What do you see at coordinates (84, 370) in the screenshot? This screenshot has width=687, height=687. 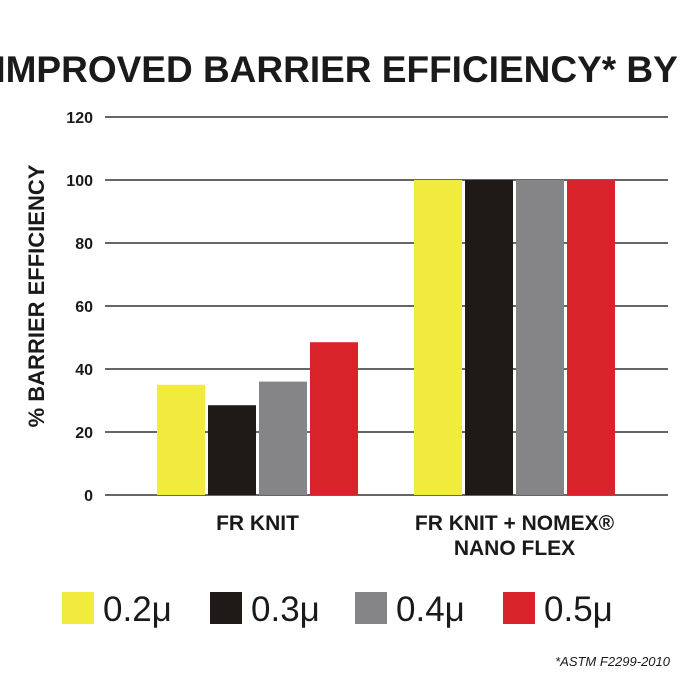 I see `y-tick-label: 40` at bounding box center [84, 370].